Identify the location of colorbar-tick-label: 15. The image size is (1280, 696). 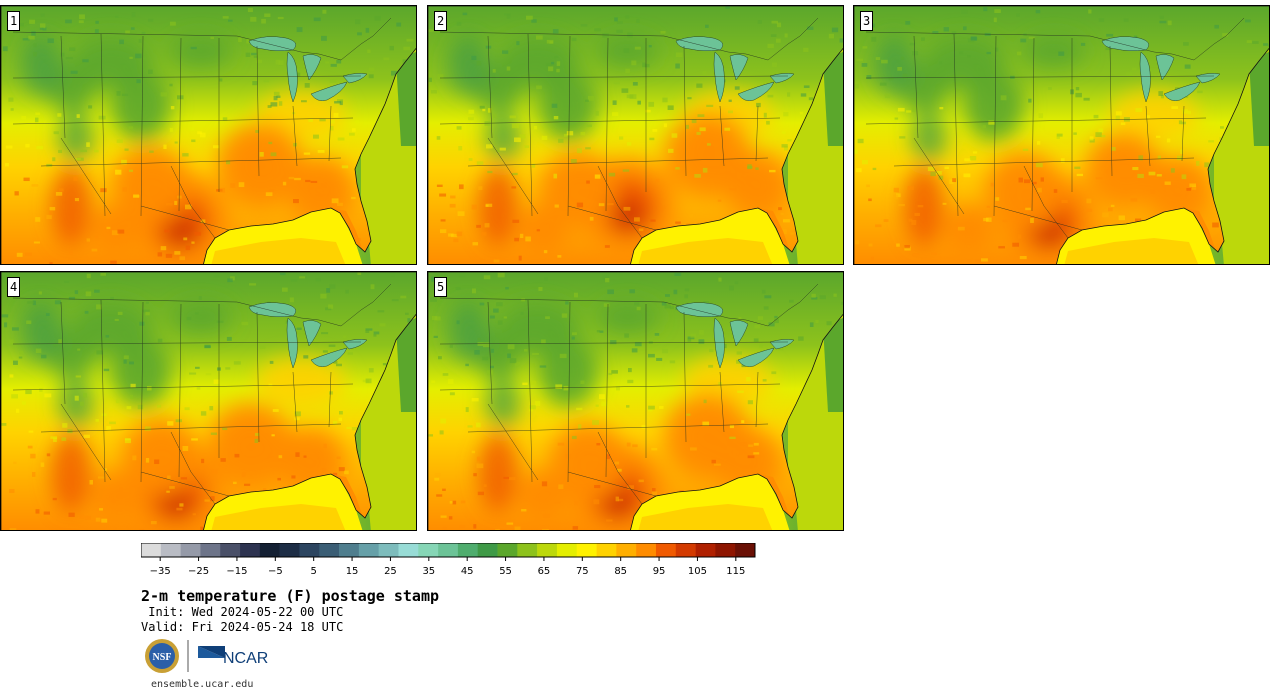
(352, 571).